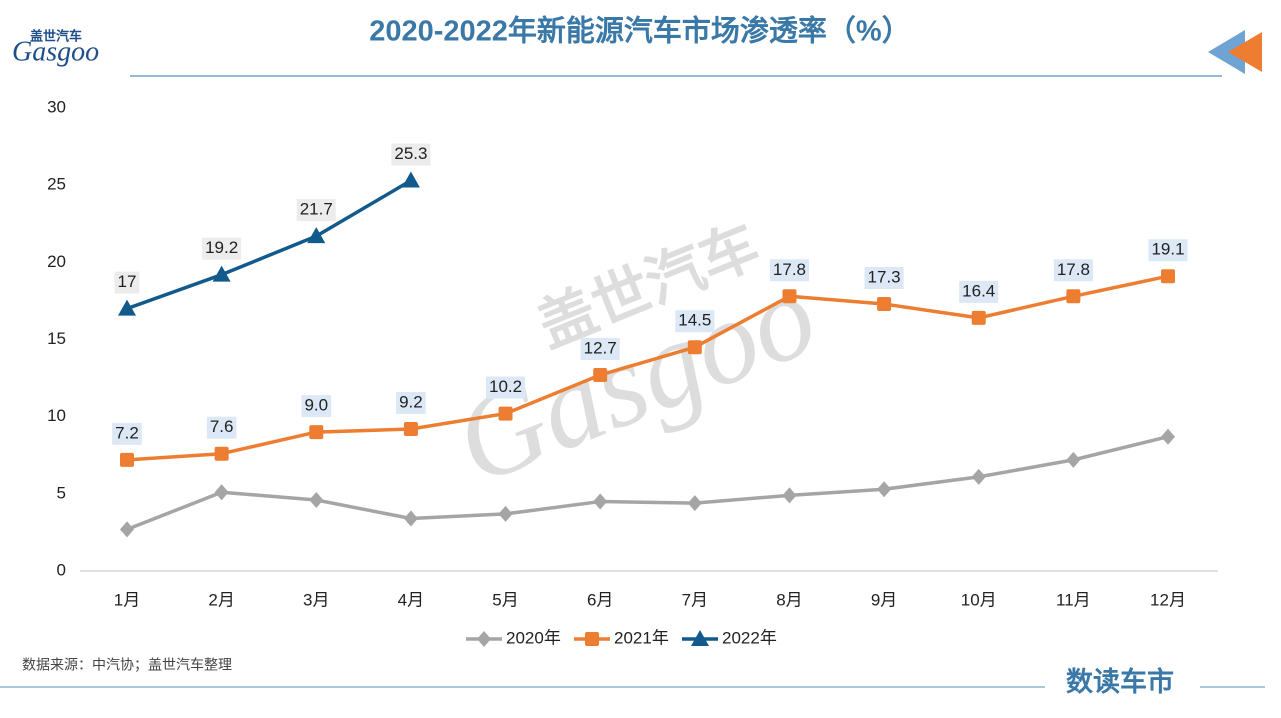 The width and height of the screenshot is (1281, 718). I want to click on data-label: 17, so click(127, 281).